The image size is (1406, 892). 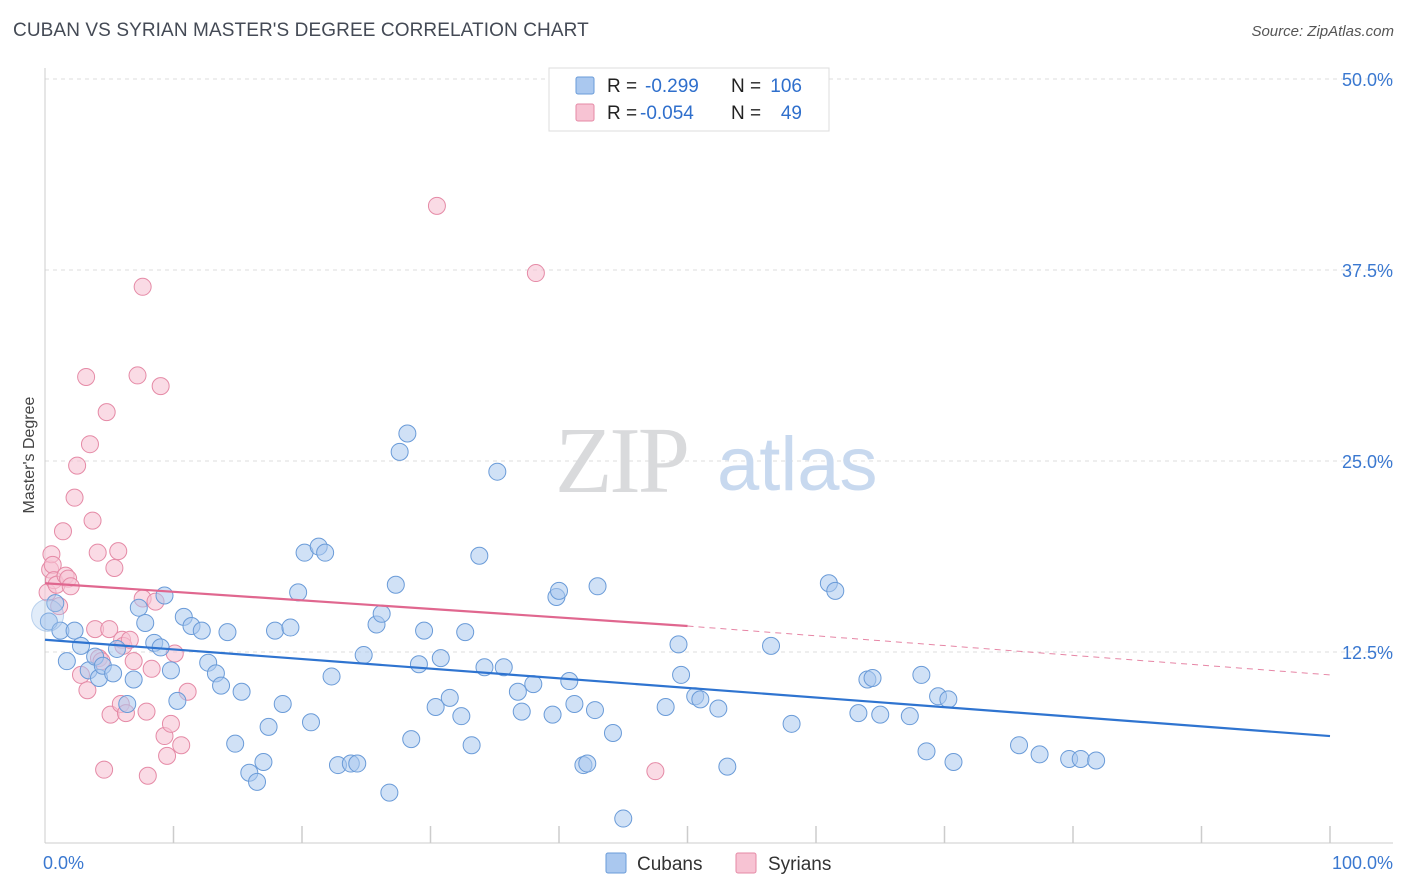 What do you see at coordinates (746, 863) in the screenshot?
I see `legend-bottom-swatch-syrians` at bounding box center [746, 863].